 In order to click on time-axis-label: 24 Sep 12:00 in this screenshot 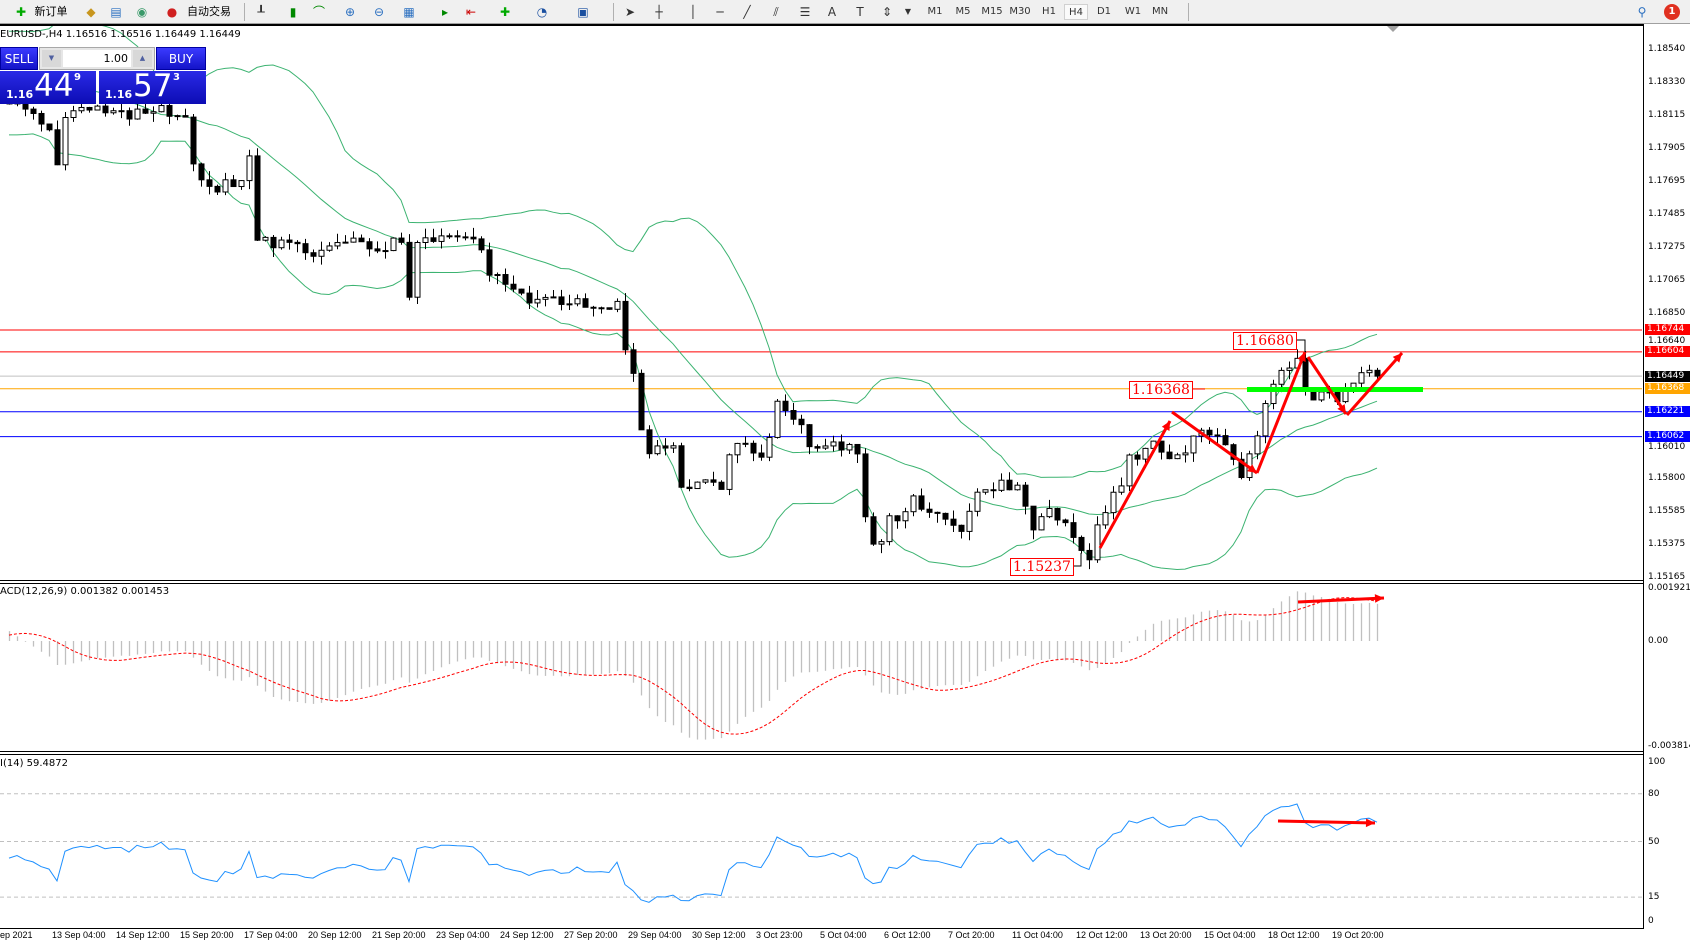, I will do `click(527, 935)`.